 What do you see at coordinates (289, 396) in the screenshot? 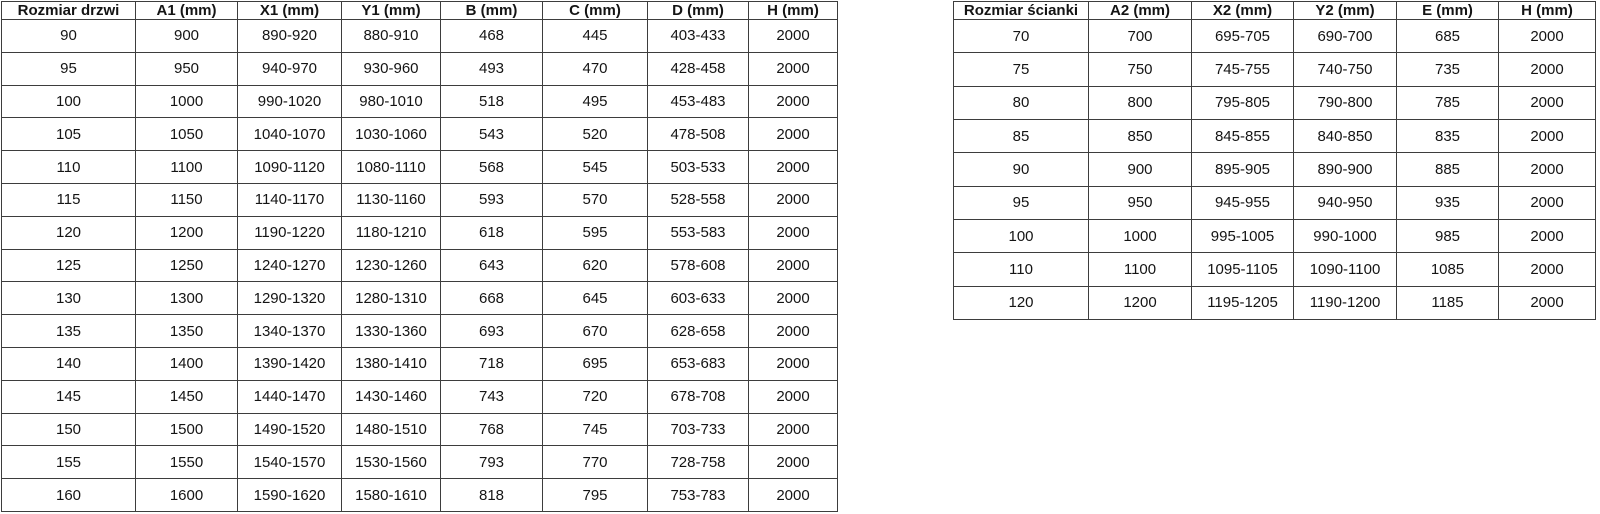
I see `table-cell: 1440-1470` at bounding box center [289, 396].